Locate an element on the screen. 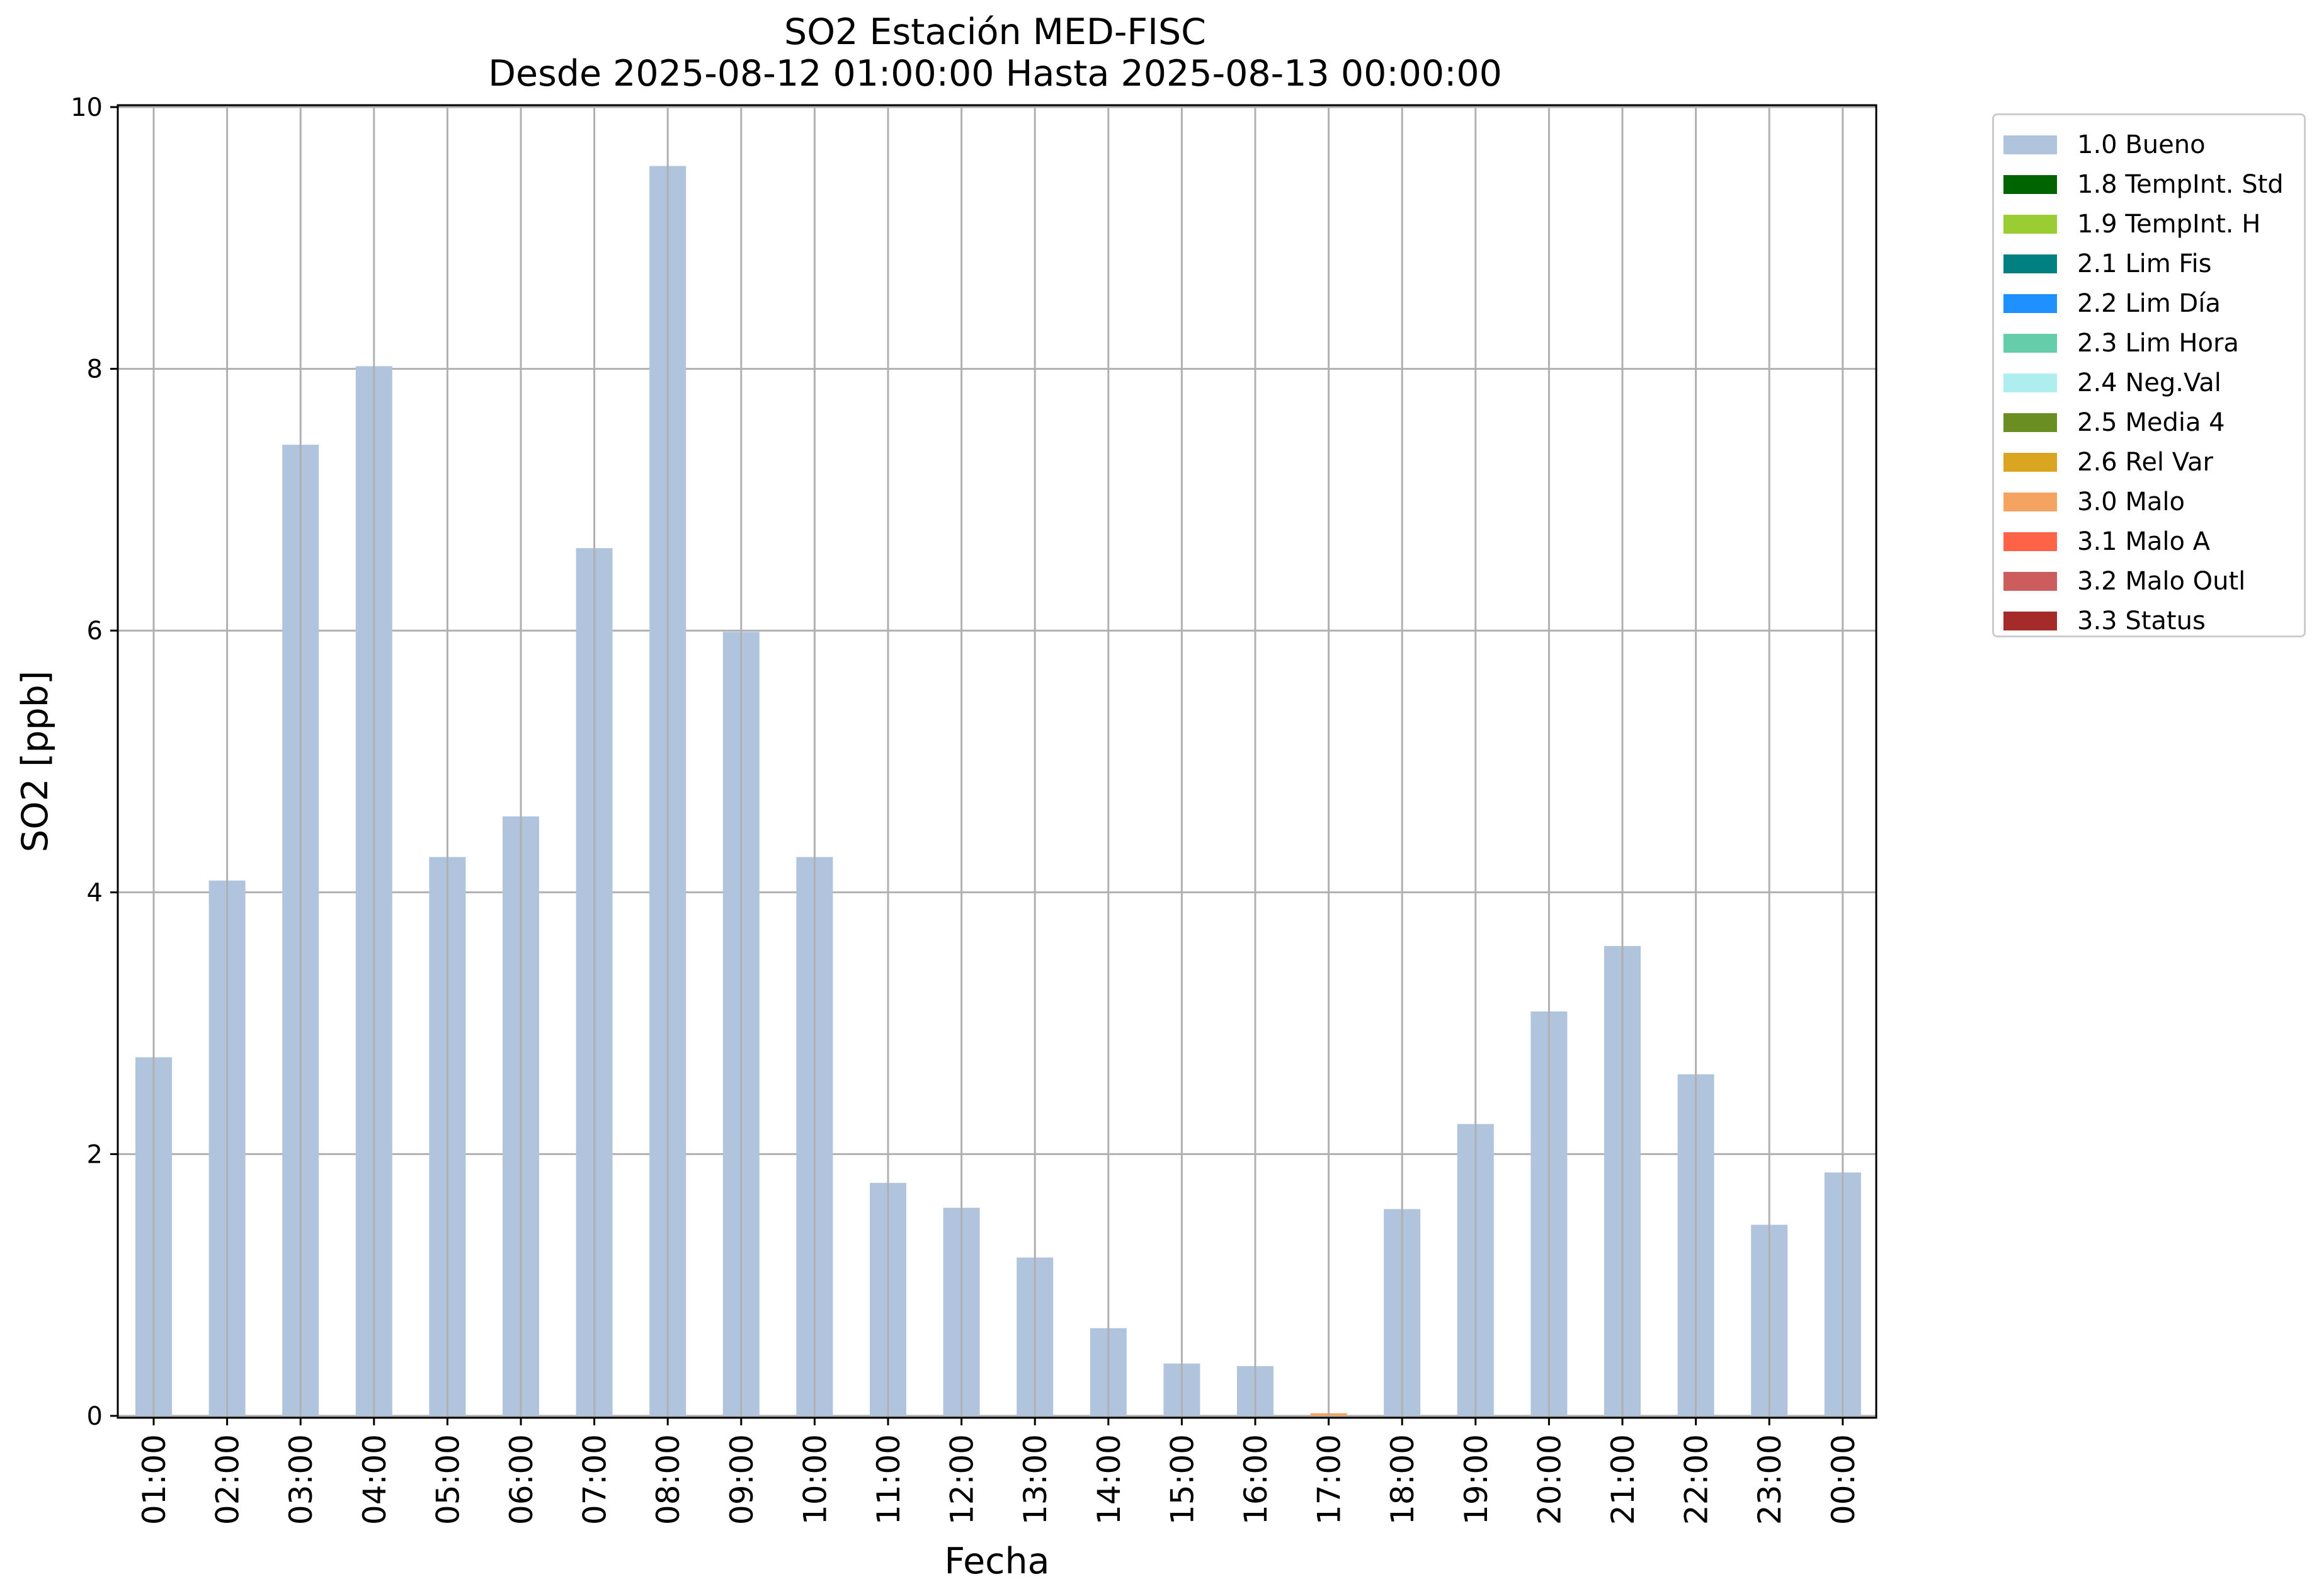 The width and height of the screenshot is (2319, 1596). legend-item: 1.9 TempInt. H is located at coordinates (2149, 226).